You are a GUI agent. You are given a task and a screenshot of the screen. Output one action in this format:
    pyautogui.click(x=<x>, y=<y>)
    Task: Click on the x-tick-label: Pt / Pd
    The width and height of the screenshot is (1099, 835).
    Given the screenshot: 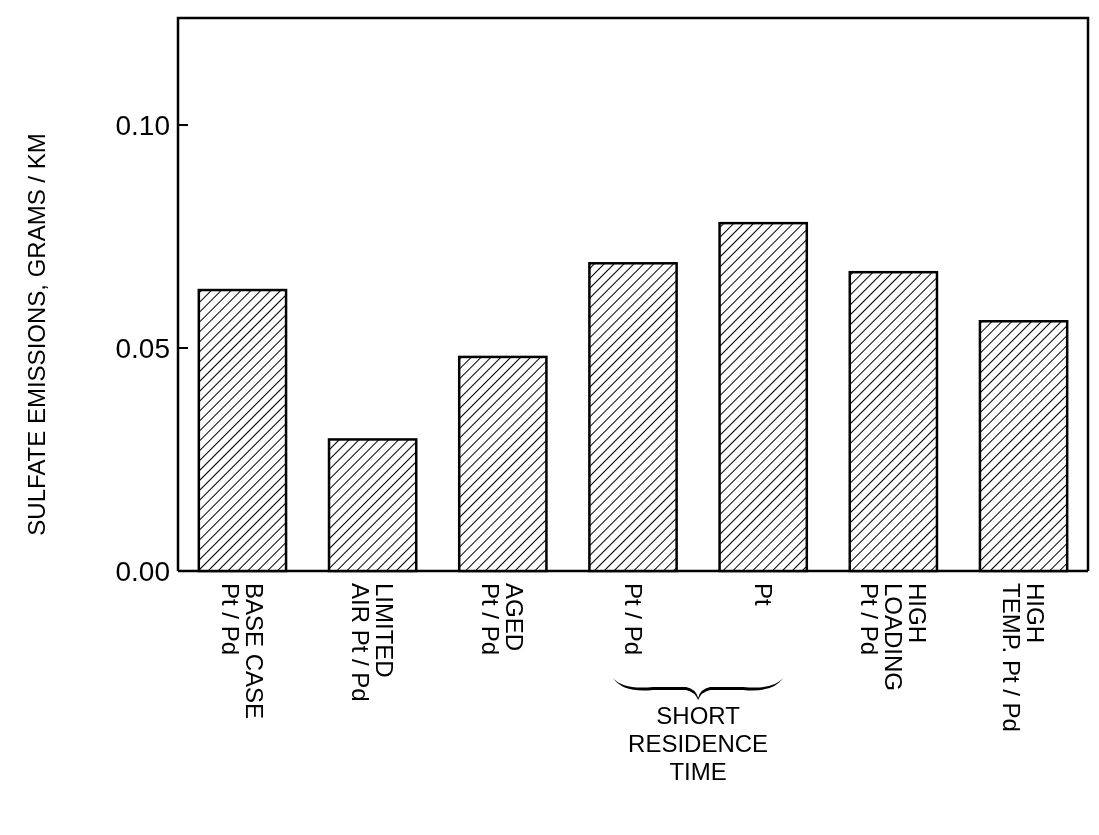 What is the action you would take?
    pyautogui.click(x=633, y=619)
    